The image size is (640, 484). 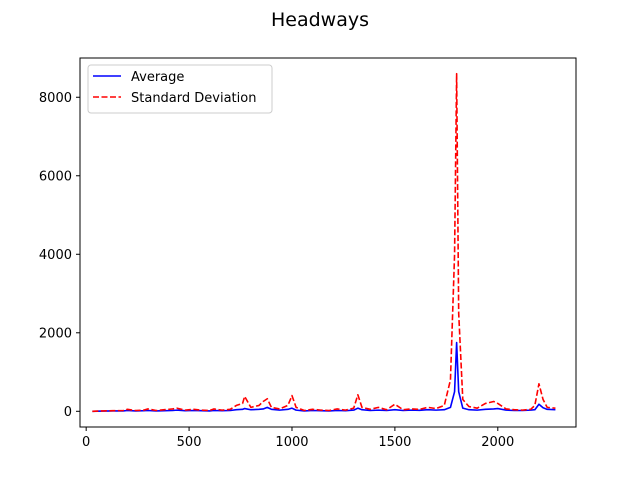 I want to click on x-axis: 0 500 1000 1500 2000, so click(x=298, y=438).